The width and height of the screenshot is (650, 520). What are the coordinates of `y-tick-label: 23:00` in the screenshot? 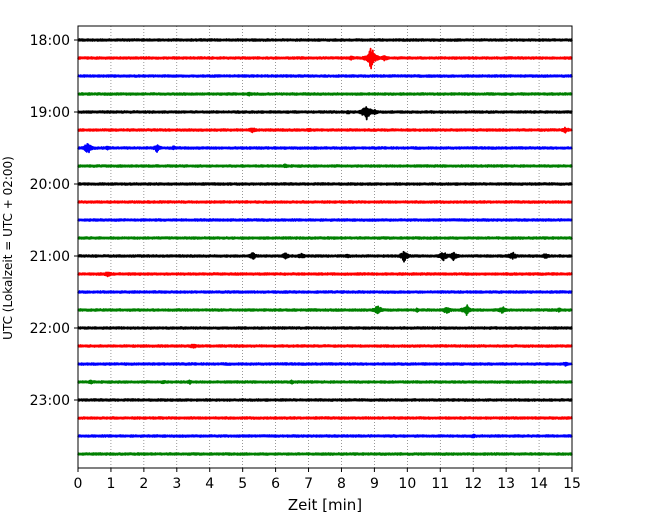 It's located at (50, 401).